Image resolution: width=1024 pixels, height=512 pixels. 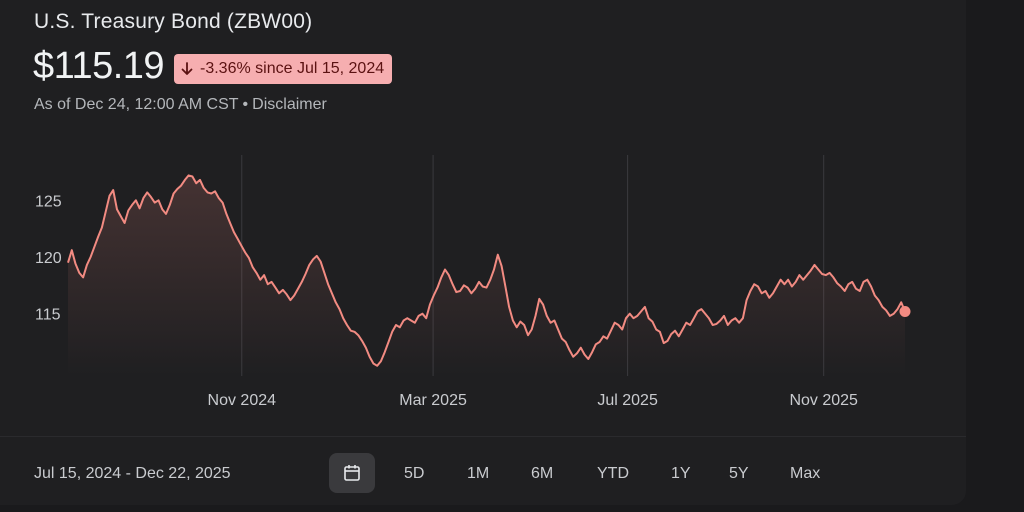 What do you see at coordinates (242, 400) in the screenshot?
I see `x-tick-label: Nov 2024` at bounding box center [242, 400].